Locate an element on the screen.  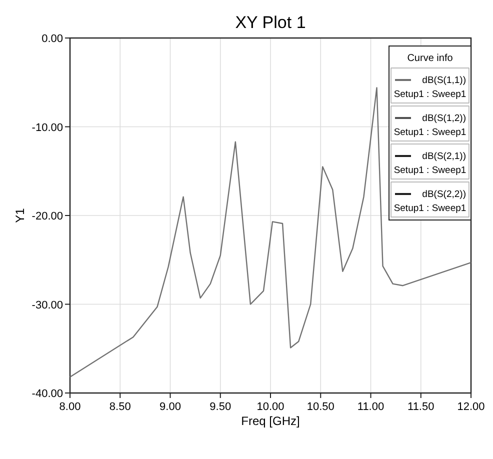
y-tick-label: 0.00 is located at coordinates (52, 39).